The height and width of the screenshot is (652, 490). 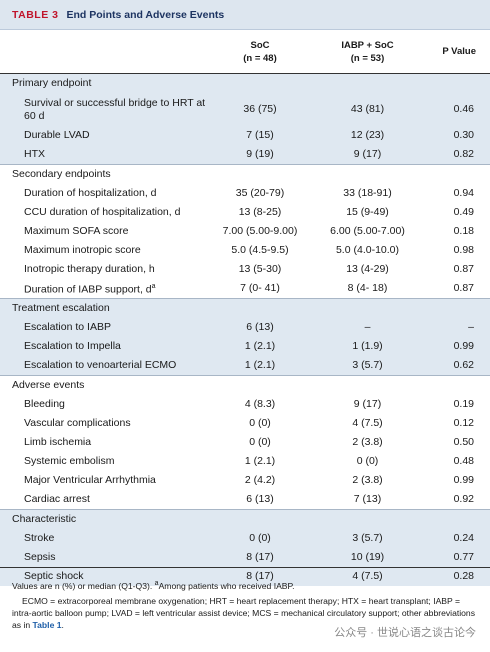 I want to click on row-label: CCU duration of hospitalization, d, so click(x=102, y=212).